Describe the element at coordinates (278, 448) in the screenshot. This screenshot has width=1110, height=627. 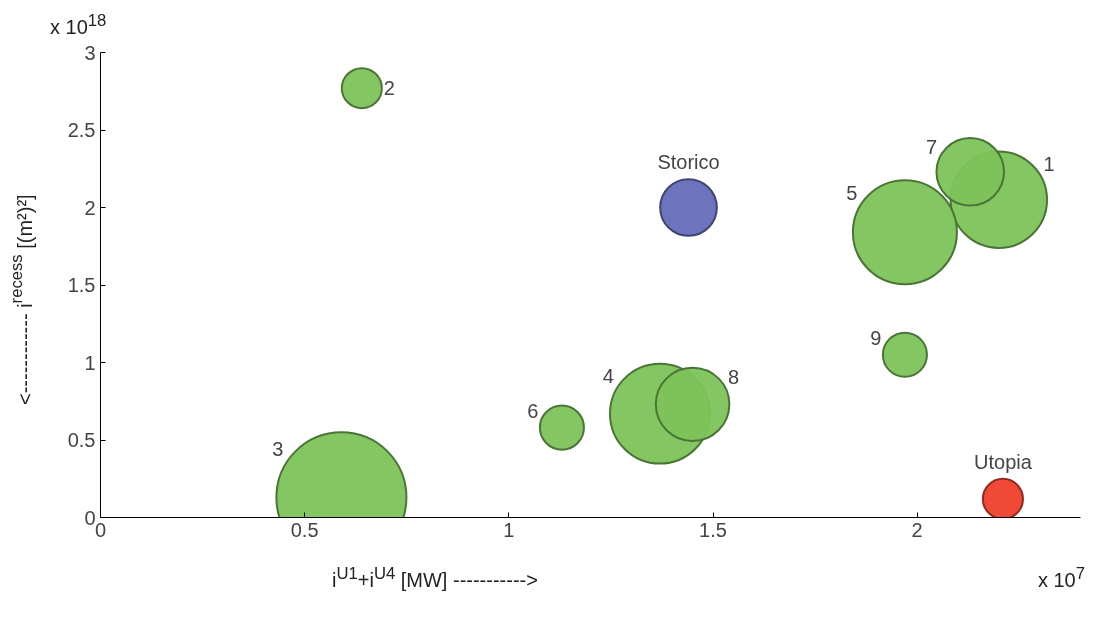
I see `series-label: 3` at that location.